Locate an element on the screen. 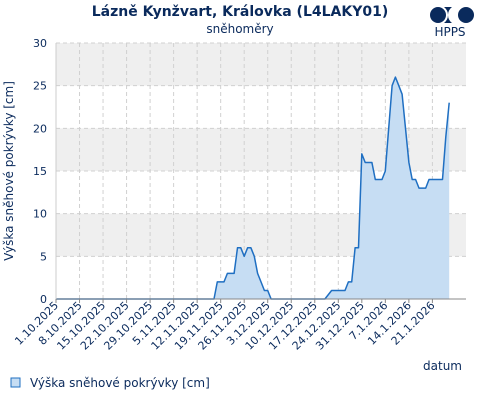 This screenshot has width=480, height=400. y-axis-label: Výška sněhové pokrývky [cm] is located at coordinates (9, 171).